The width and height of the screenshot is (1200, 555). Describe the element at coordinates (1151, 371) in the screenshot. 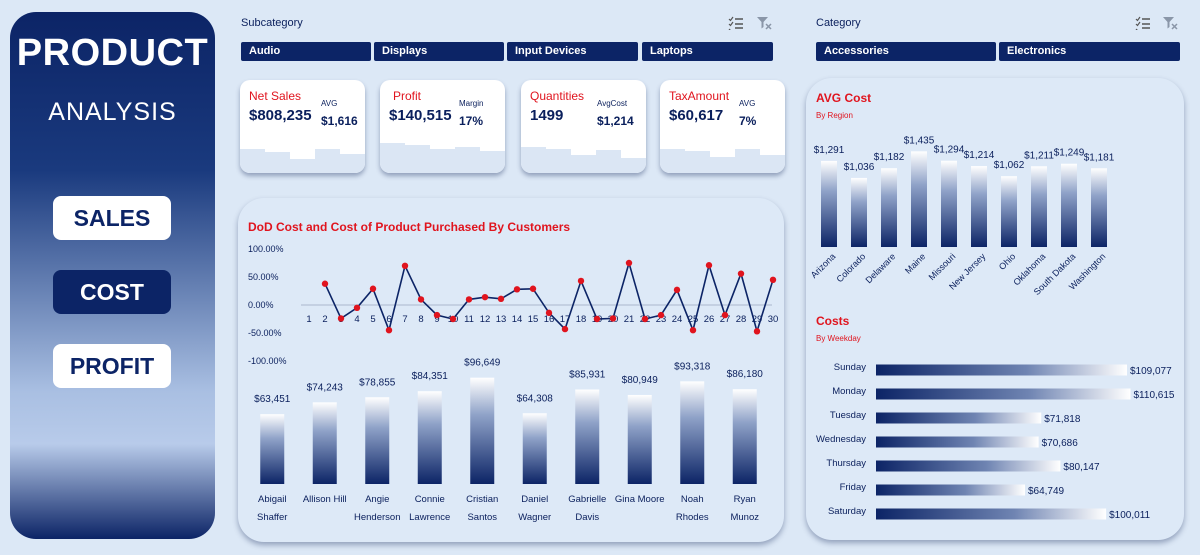

I see `weekday-bar-value: $109,077` at that location.